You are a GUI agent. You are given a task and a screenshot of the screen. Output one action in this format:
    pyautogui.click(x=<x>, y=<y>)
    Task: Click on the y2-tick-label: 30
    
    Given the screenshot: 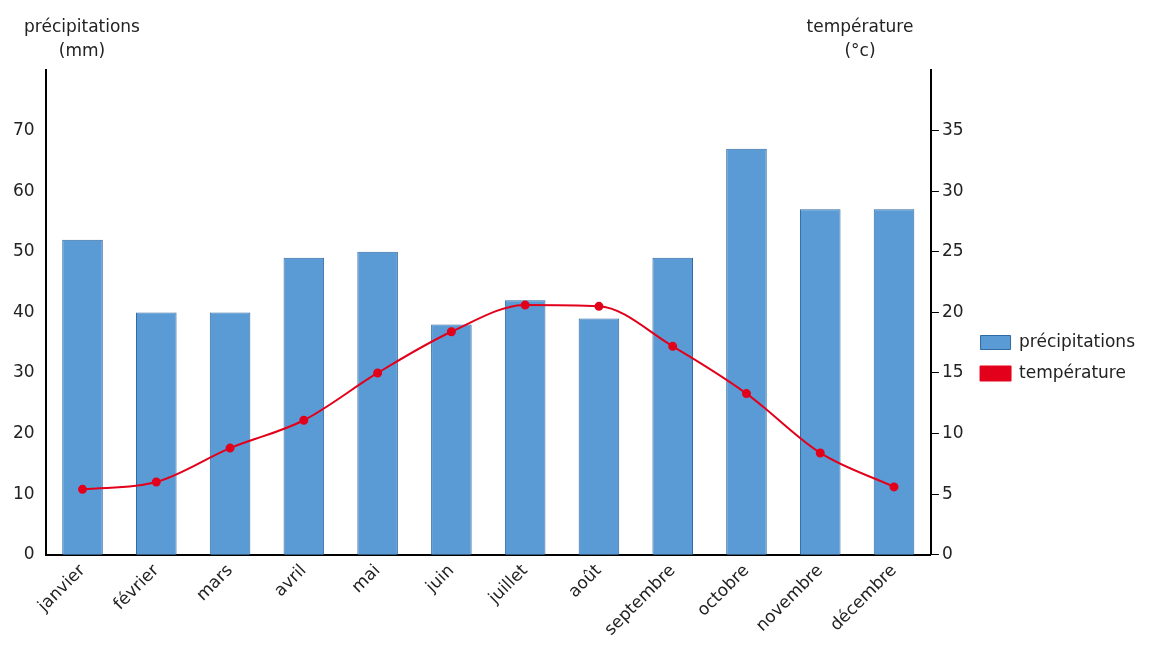 What is the action you would take?
    pyautogui.click(x=952, y=189)
    